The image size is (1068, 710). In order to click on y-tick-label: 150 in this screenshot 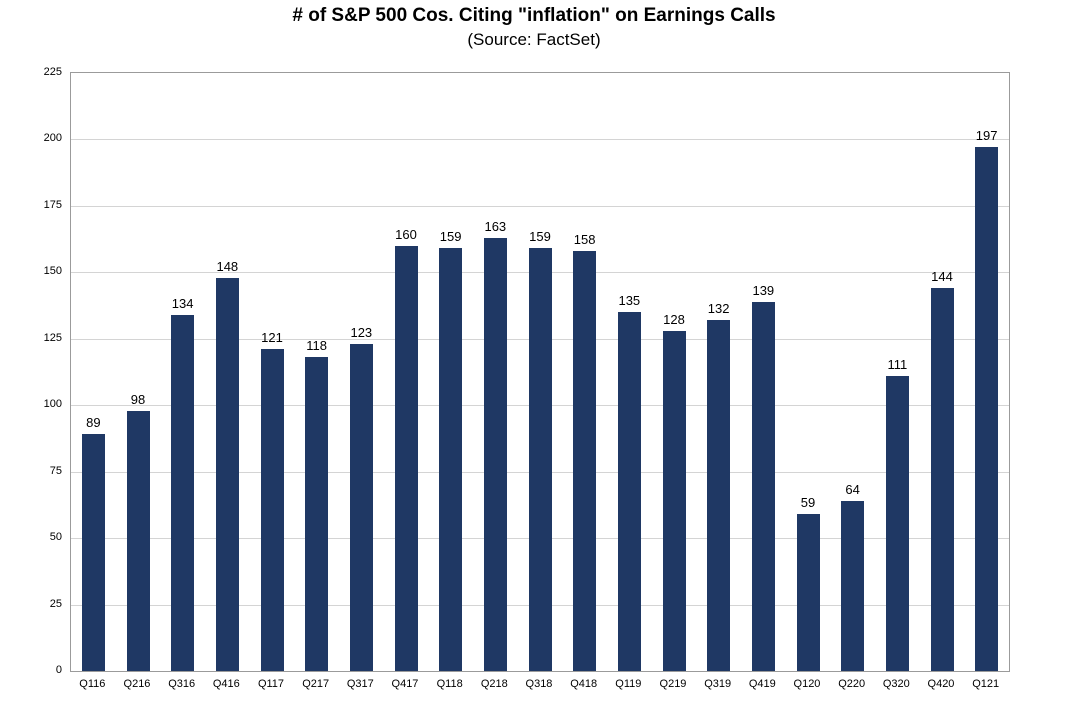, I will do `click(52, 271)`.